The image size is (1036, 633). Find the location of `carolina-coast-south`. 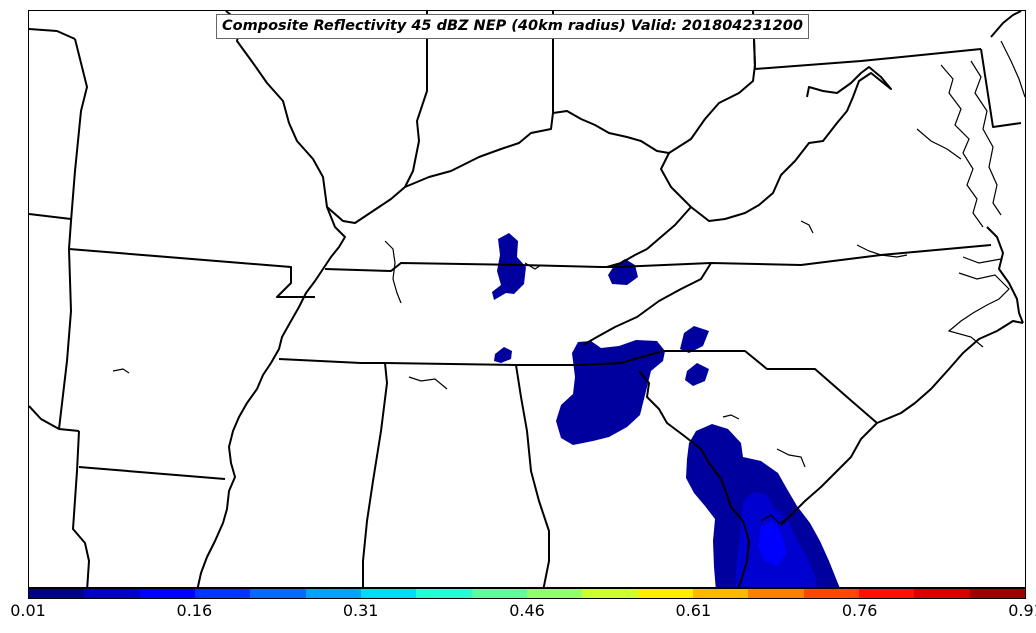

carolina-coast-south is located at coordinates (829, 474).